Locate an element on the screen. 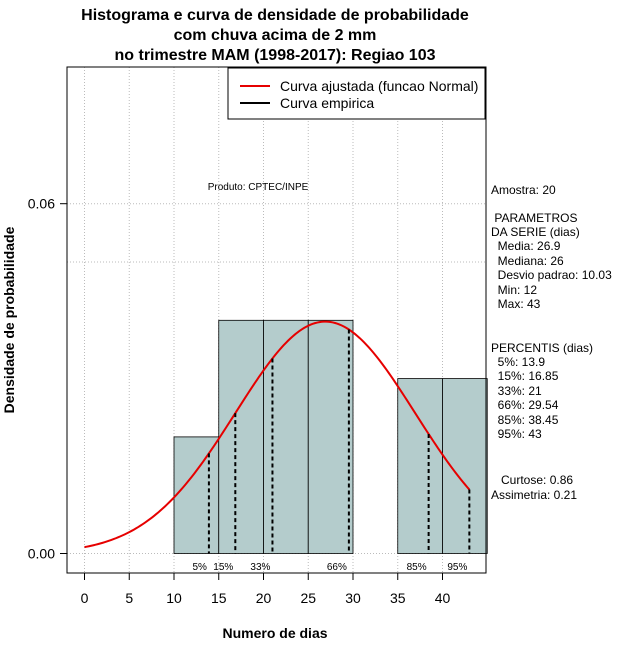 The width and height of the screenshot is (640, 660). percentile-label: 66% is located at coordinates (337, 567).